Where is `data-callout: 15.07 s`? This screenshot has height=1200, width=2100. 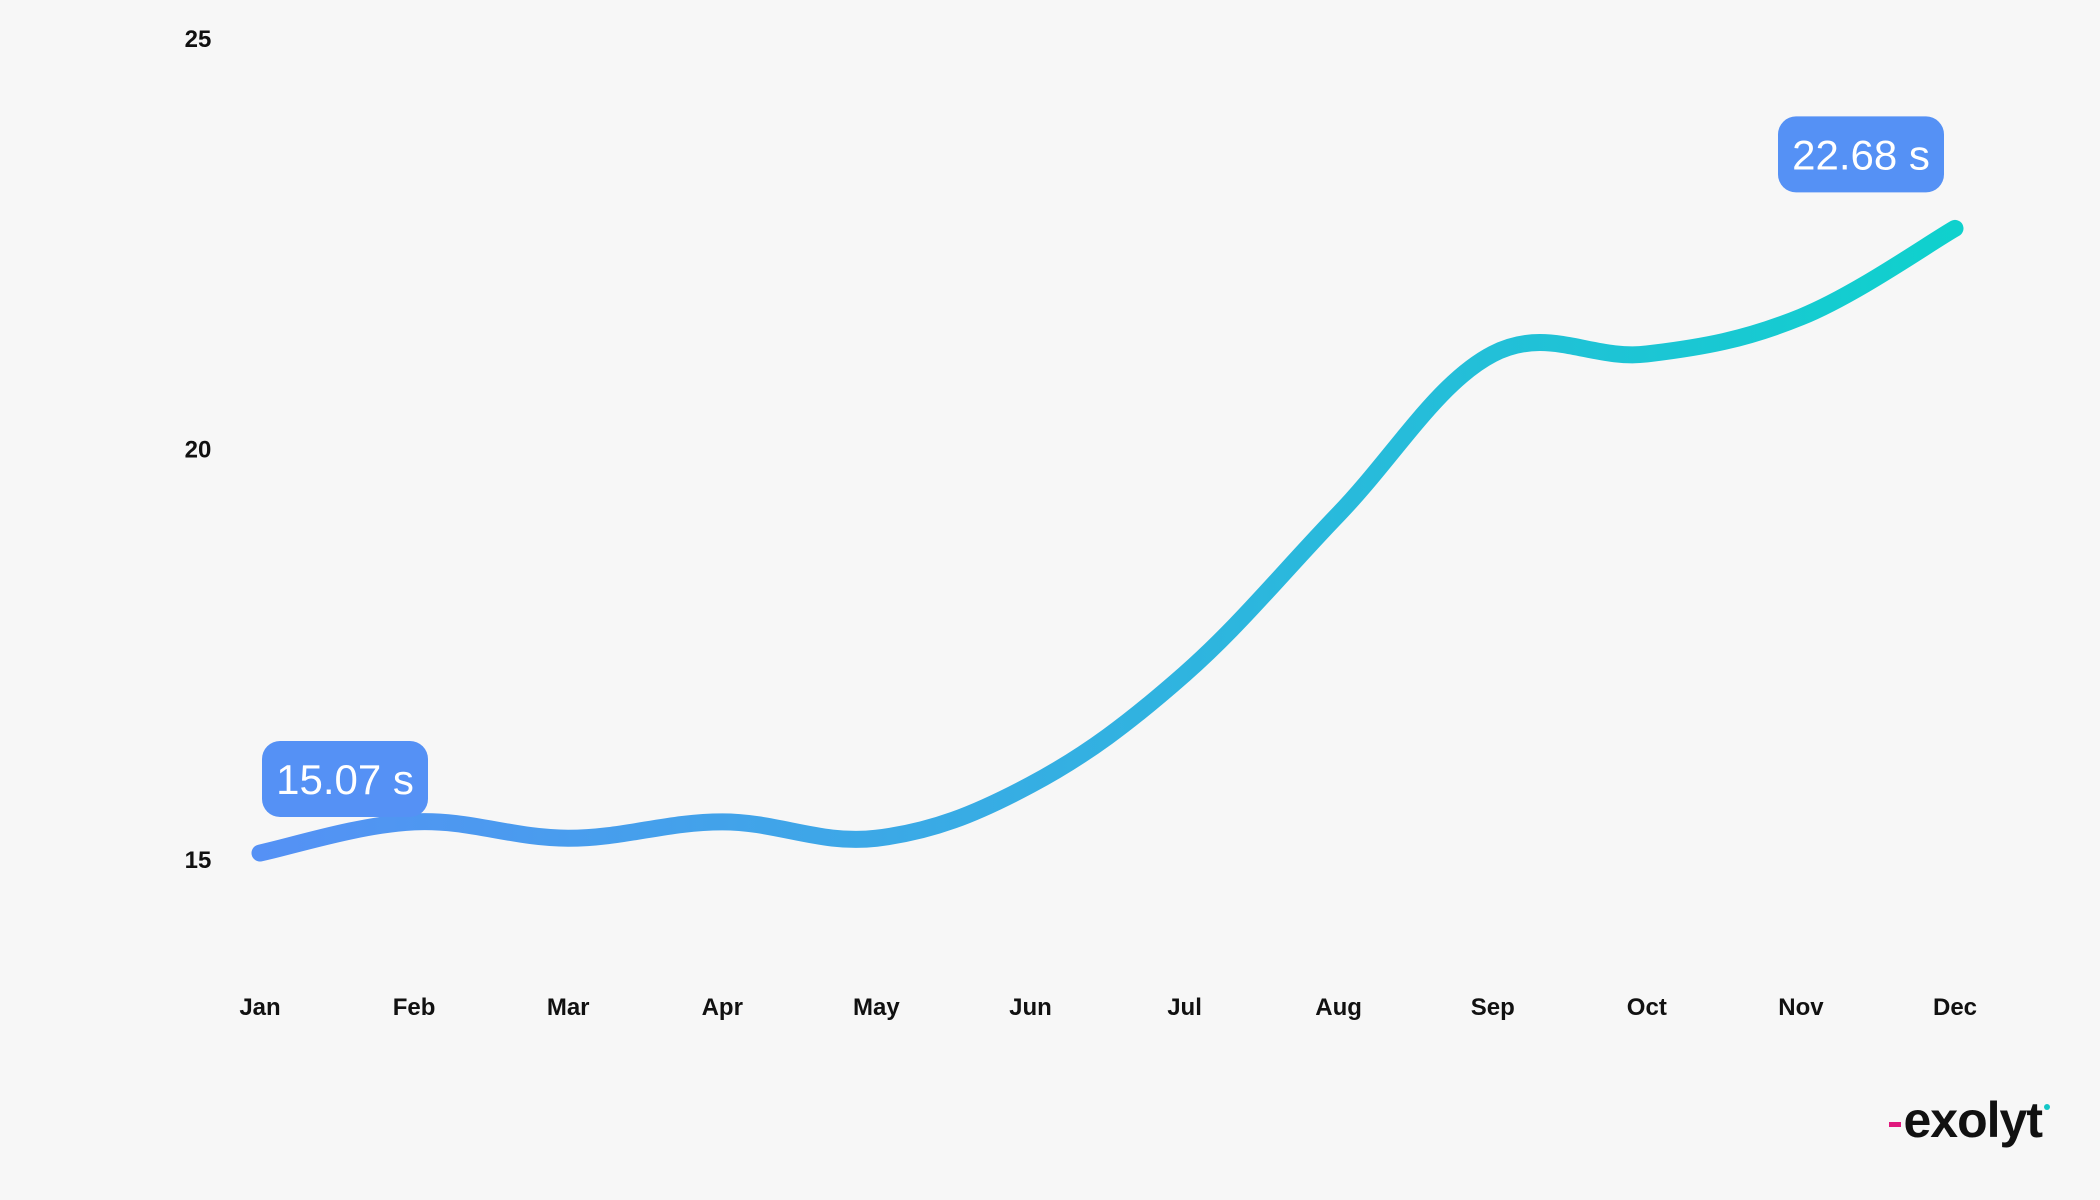
data-callout: 15.07 s is located at coordinates (345, 779).